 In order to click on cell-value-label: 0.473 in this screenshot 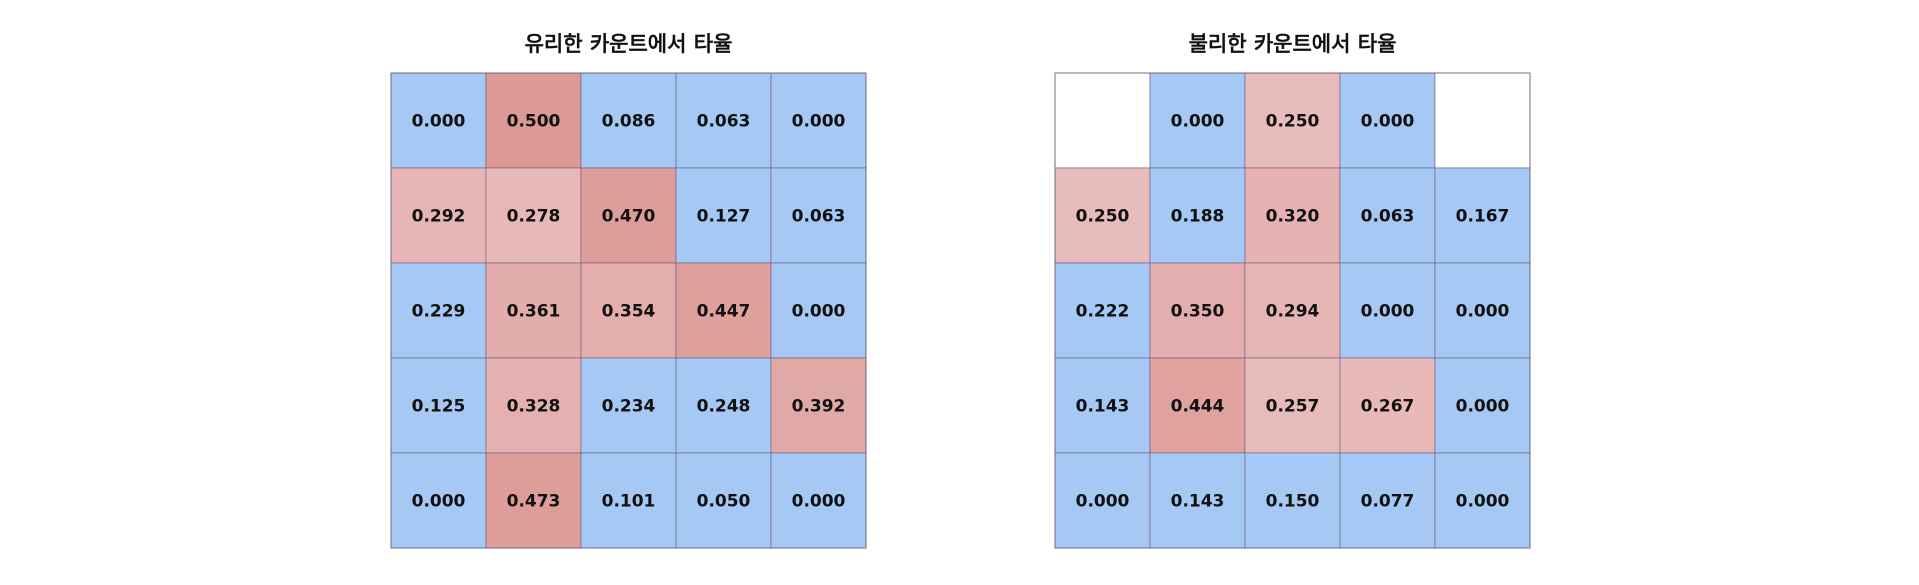, I will do `click(534, 502)`.